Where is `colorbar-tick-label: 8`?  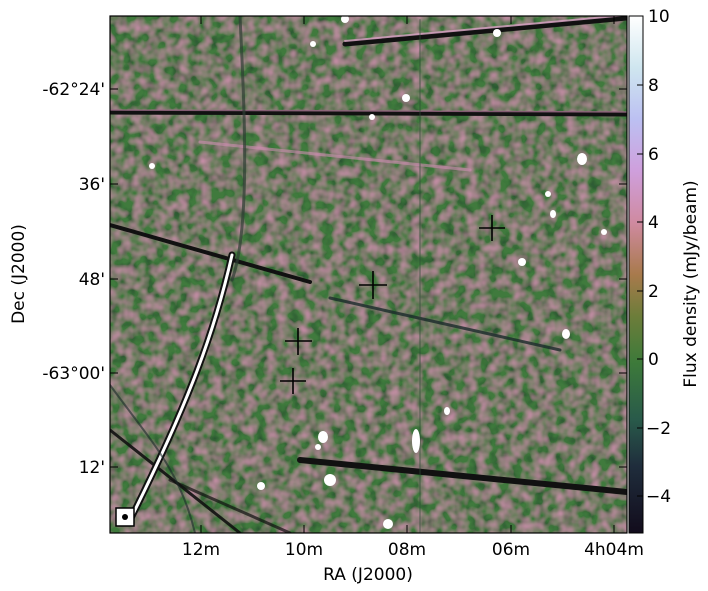 colorbar-tick-label: 8 is located at coordinates (653, 86).